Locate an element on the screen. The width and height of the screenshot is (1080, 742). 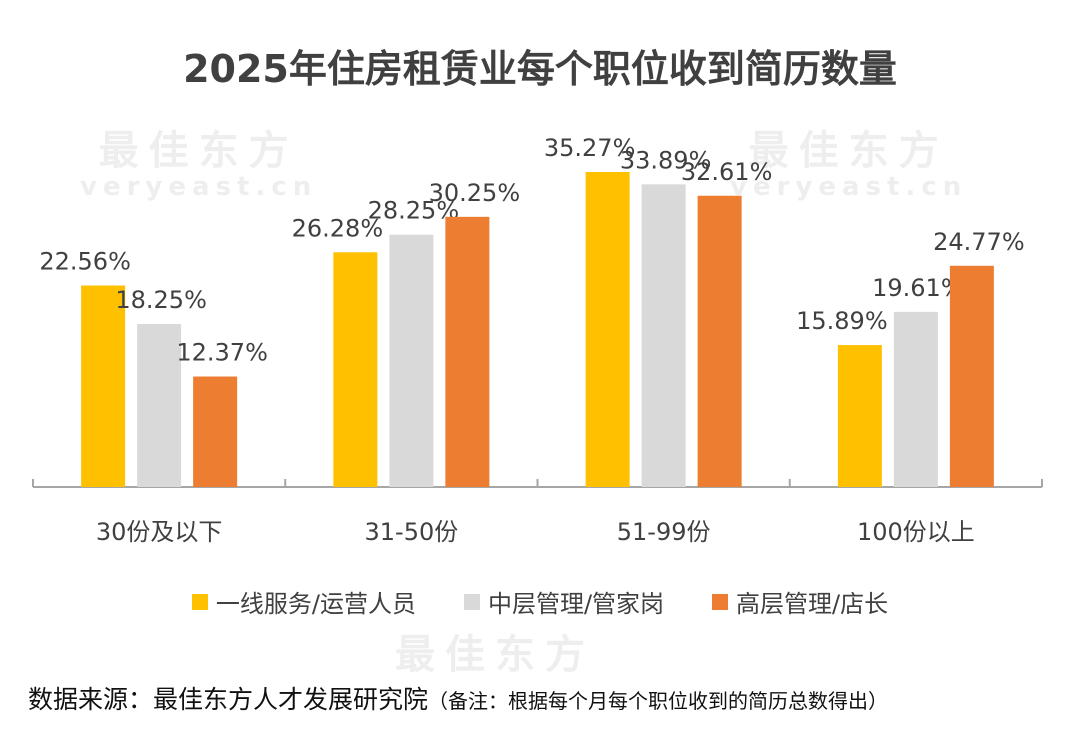
source-note: 数据来源：最佳东方人才发展研究院（备注：根据每个月每个职位收到的简历总数得出） is located at coordinates (458, 698).